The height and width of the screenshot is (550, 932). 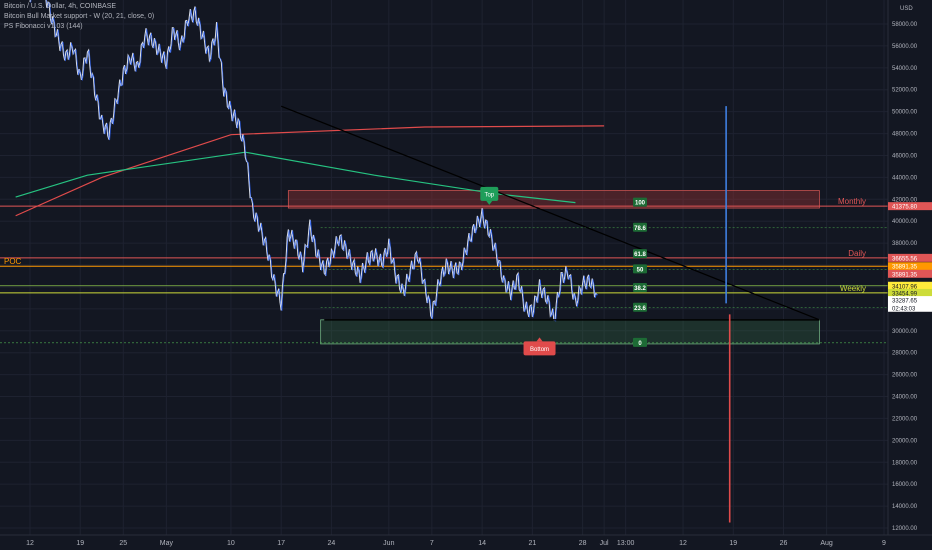 I want to click on level-label-daily: Daily, so click(x=857, y=253).